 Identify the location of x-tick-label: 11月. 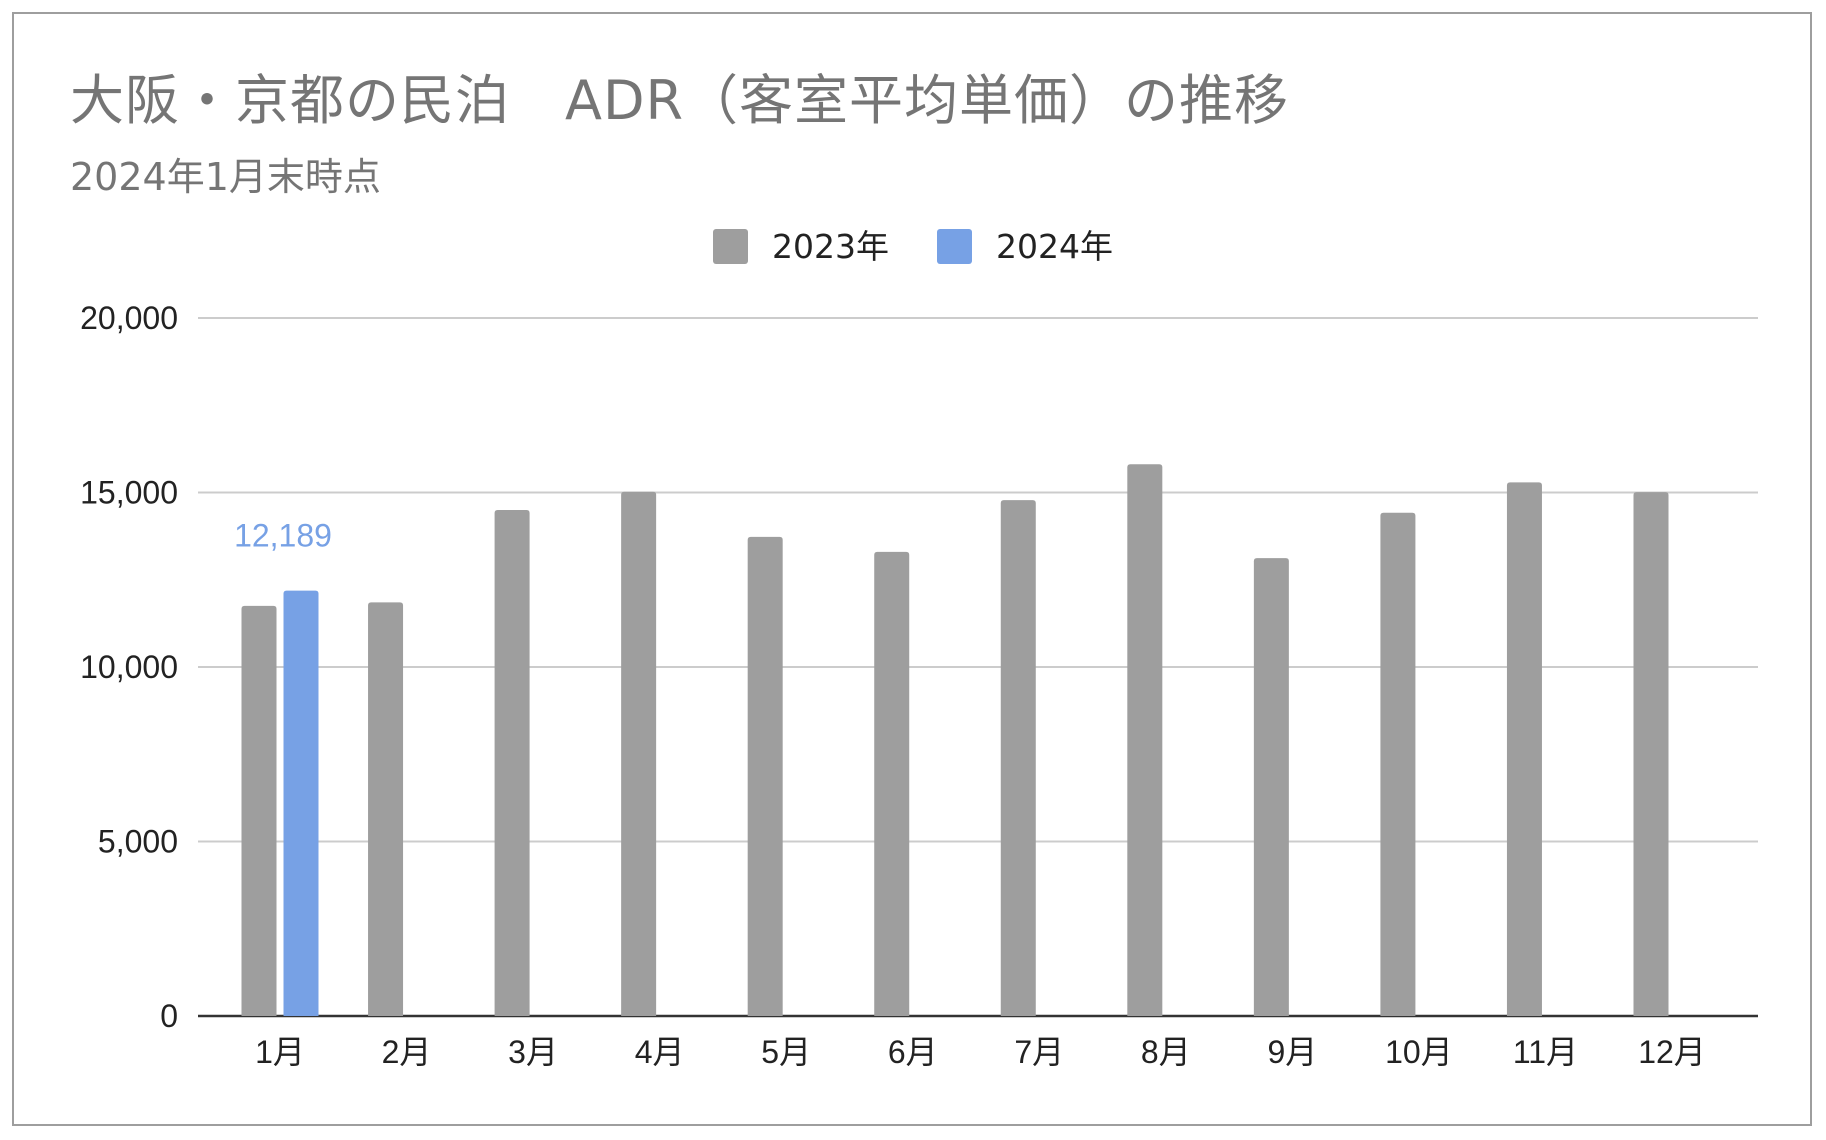
(1545, 1052).